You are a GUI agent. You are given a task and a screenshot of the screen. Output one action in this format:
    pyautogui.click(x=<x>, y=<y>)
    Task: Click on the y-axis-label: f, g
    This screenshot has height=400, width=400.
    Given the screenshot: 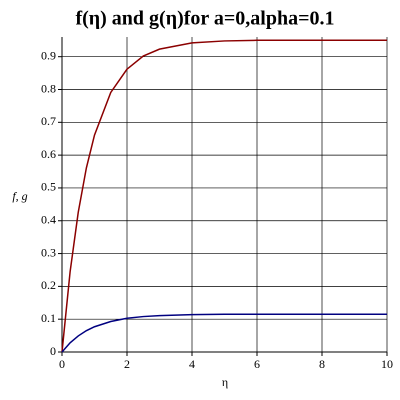 What is the action you would take?
    pyautogui.click(x=19, y=196)
    